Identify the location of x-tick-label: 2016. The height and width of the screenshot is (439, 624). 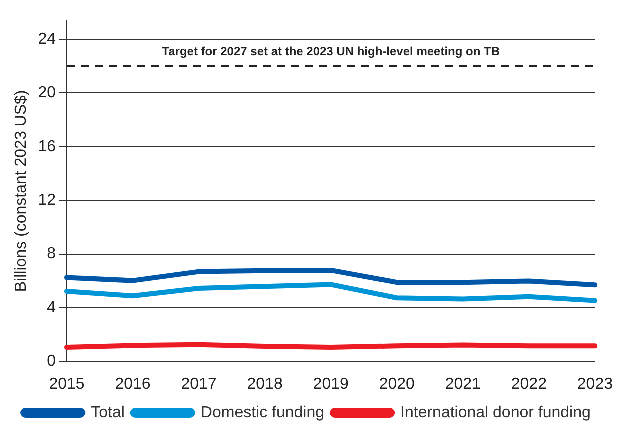
(133, 384).